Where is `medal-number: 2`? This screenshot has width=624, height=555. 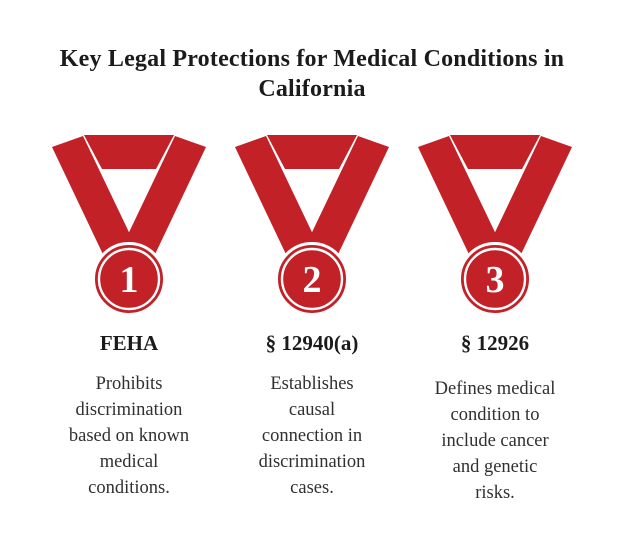
medal-number: 2 is located at coordinates (312, 280).